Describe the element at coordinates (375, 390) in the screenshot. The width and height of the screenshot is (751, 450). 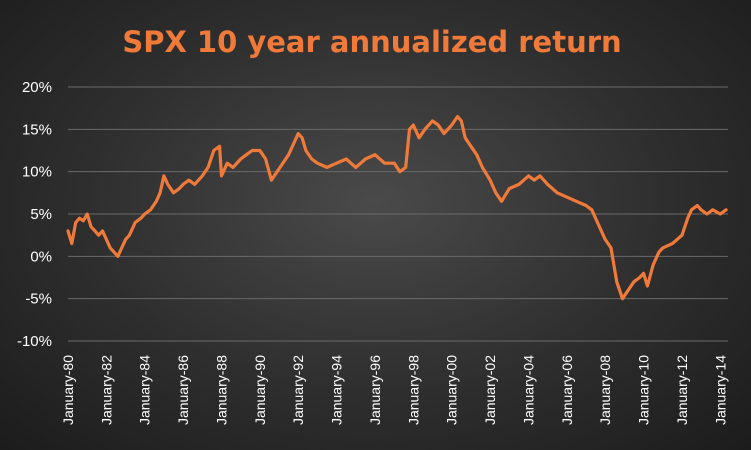
I see `x-tick-label: January-96` at that location.